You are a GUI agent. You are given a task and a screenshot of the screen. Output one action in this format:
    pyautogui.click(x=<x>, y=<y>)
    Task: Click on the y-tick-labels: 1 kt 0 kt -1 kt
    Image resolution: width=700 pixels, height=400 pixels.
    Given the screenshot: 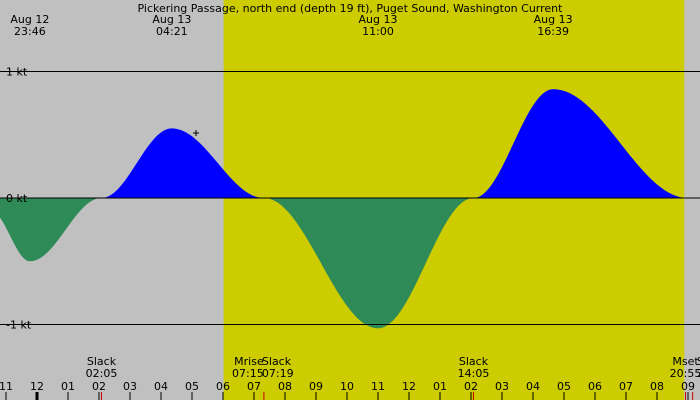 What is the action you would take?
    pyautogui.click(x=19, y=199)
    